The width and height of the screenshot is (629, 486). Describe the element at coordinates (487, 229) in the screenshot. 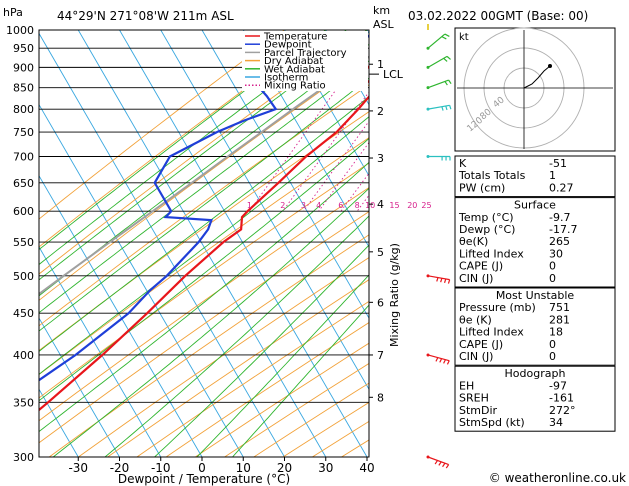

I see `table-row-label: Dewp (°C)` at that location.